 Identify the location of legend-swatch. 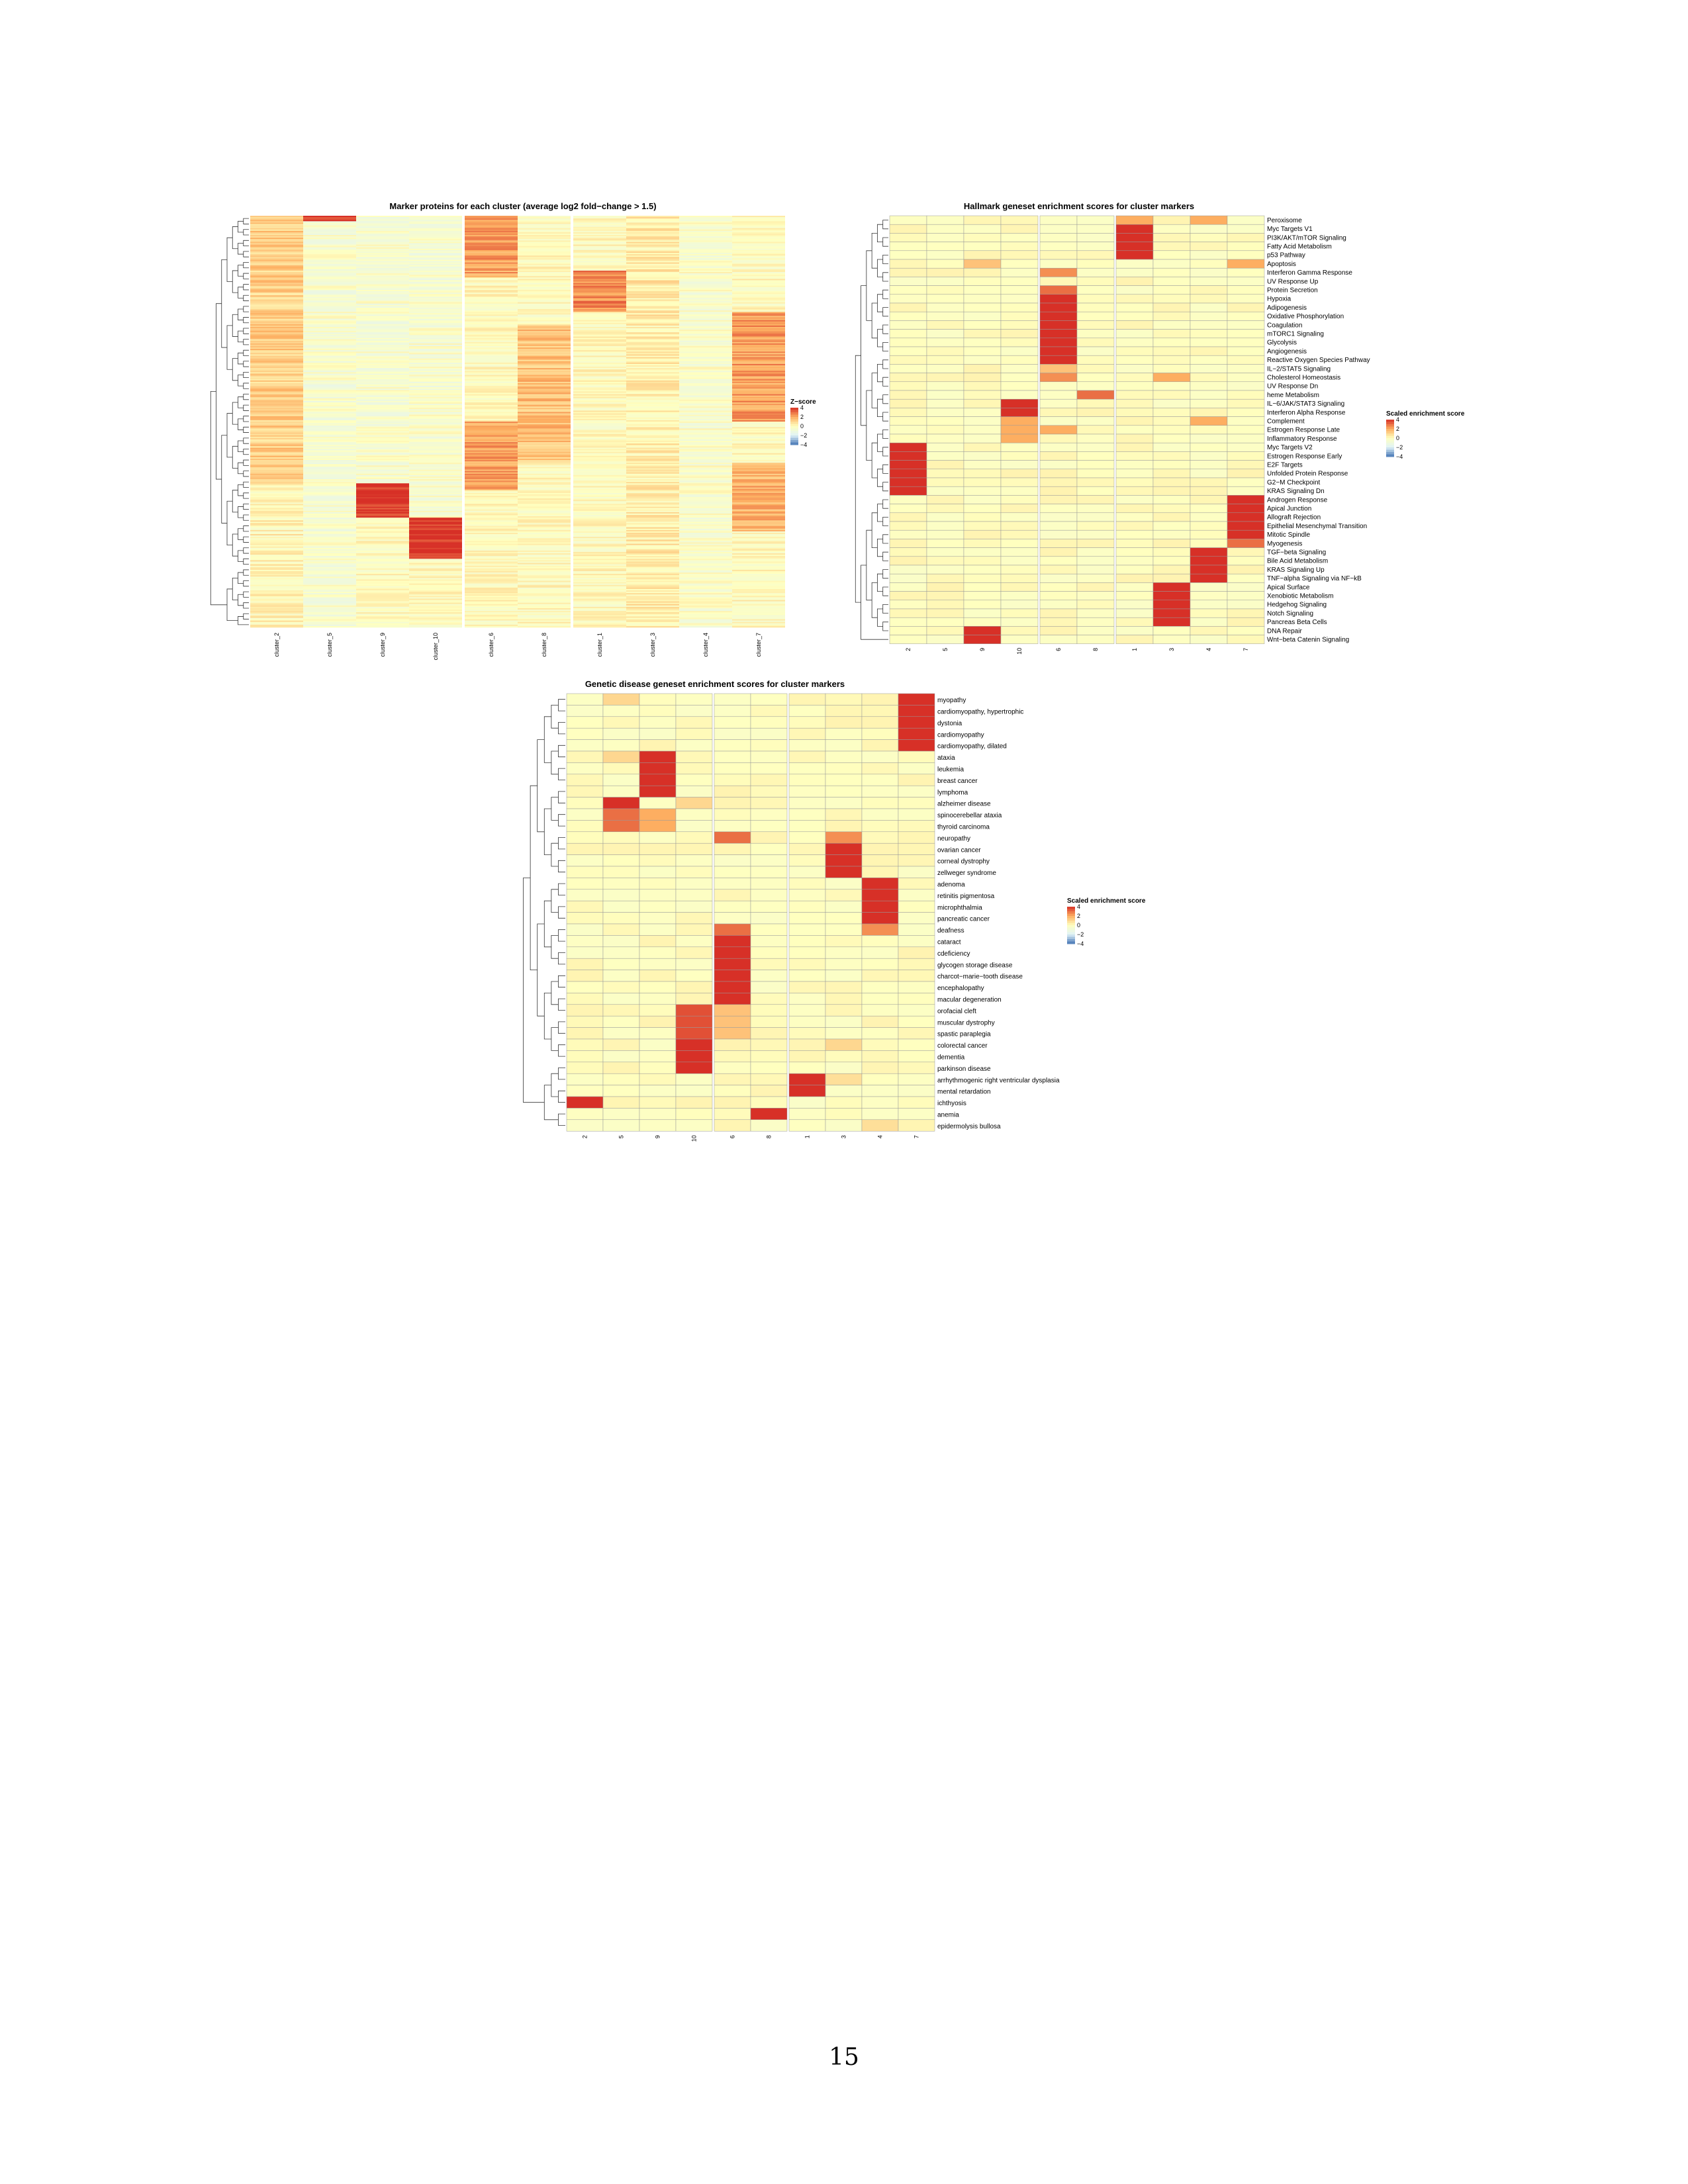
(1071, 936).